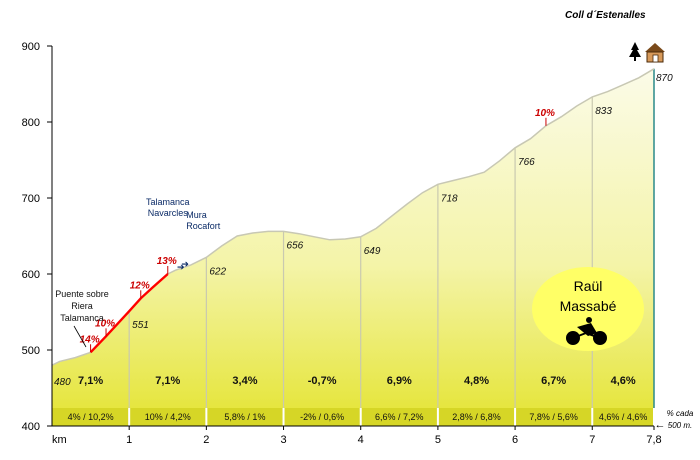 The height and width of the screenshot is (460, 700). I want to click on author-last-name: Massabé, so click(588, 306).